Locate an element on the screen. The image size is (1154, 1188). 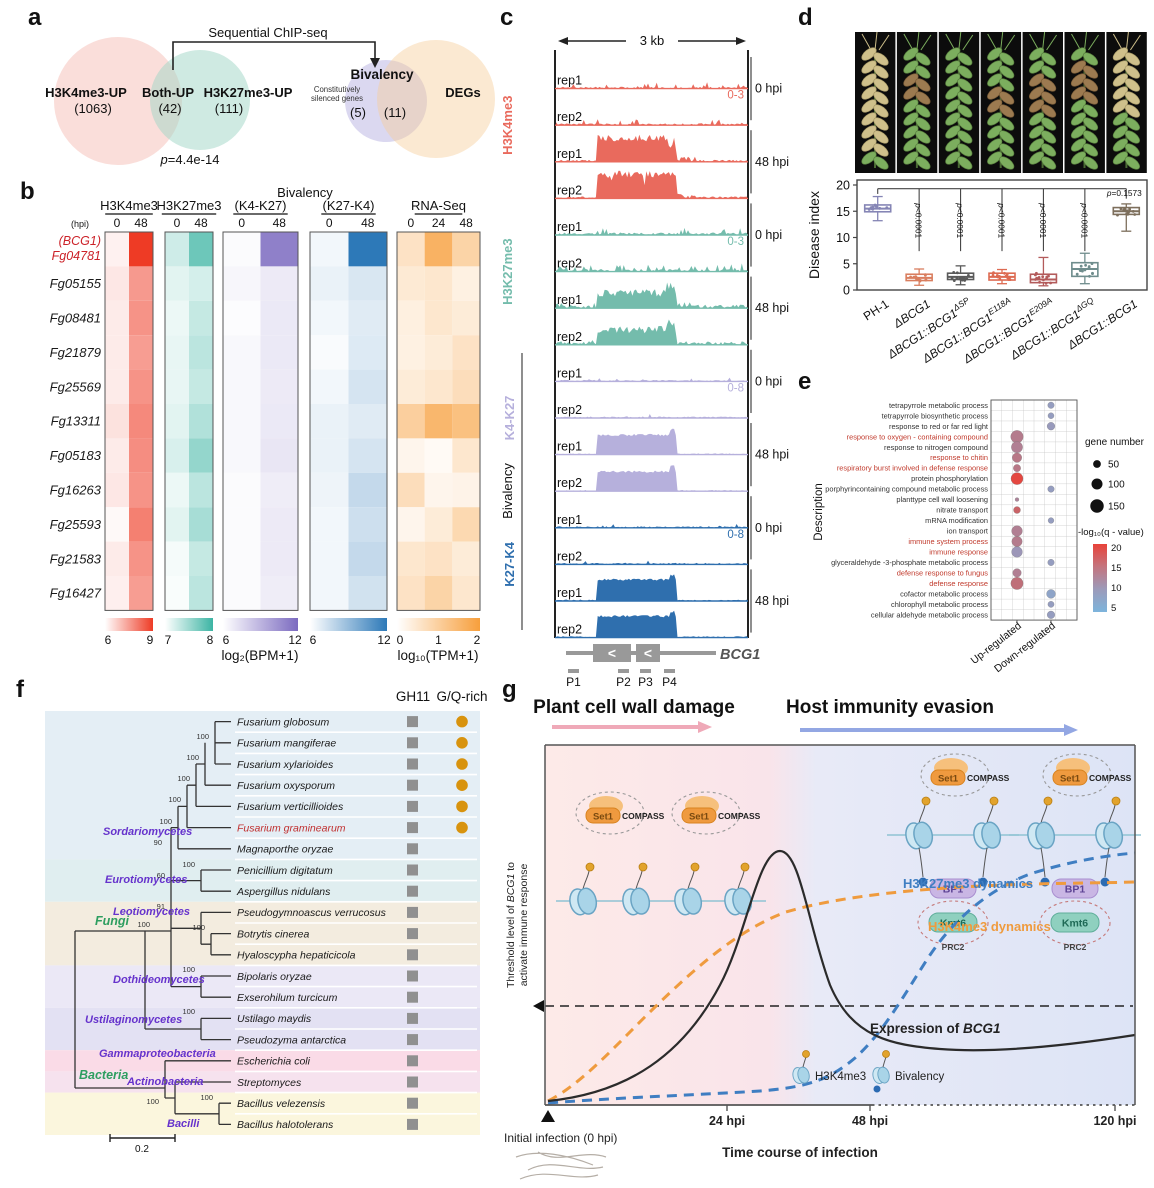
species-name: Escherichia coli is located at coordinates (274, 1062).